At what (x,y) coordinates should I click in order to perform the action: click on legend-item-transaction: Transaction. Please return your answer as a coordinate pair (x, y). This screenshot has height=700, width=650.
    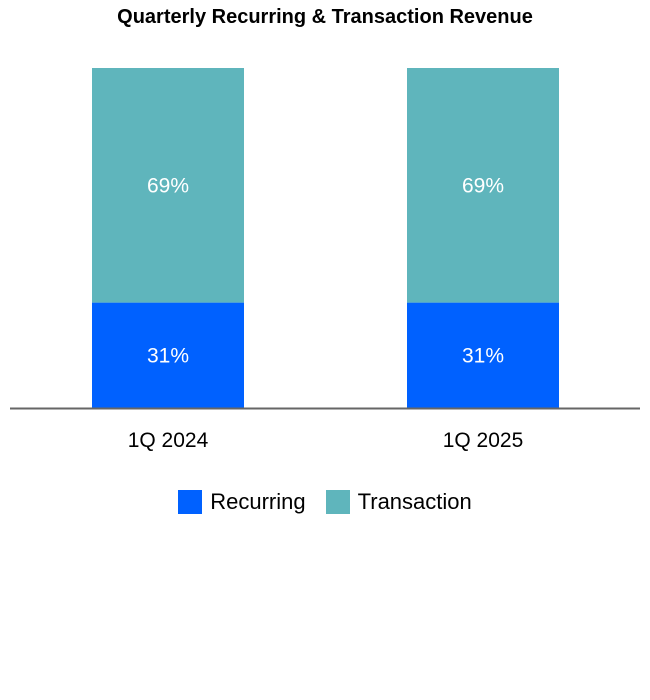
    Looking at the image, I should click on (398, 502).